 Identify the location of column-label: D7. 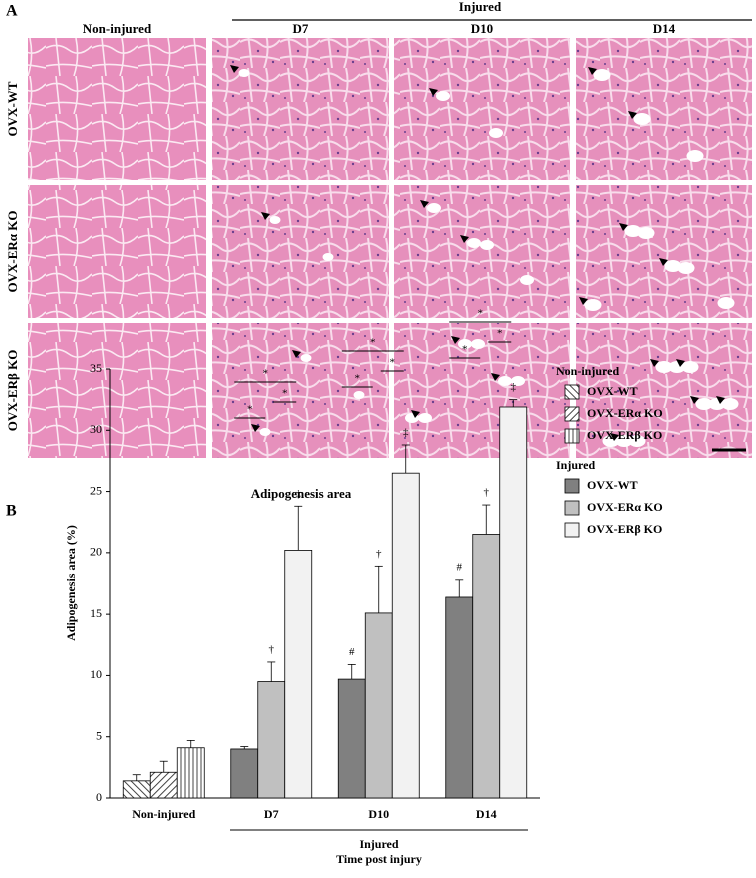
(301, 28).